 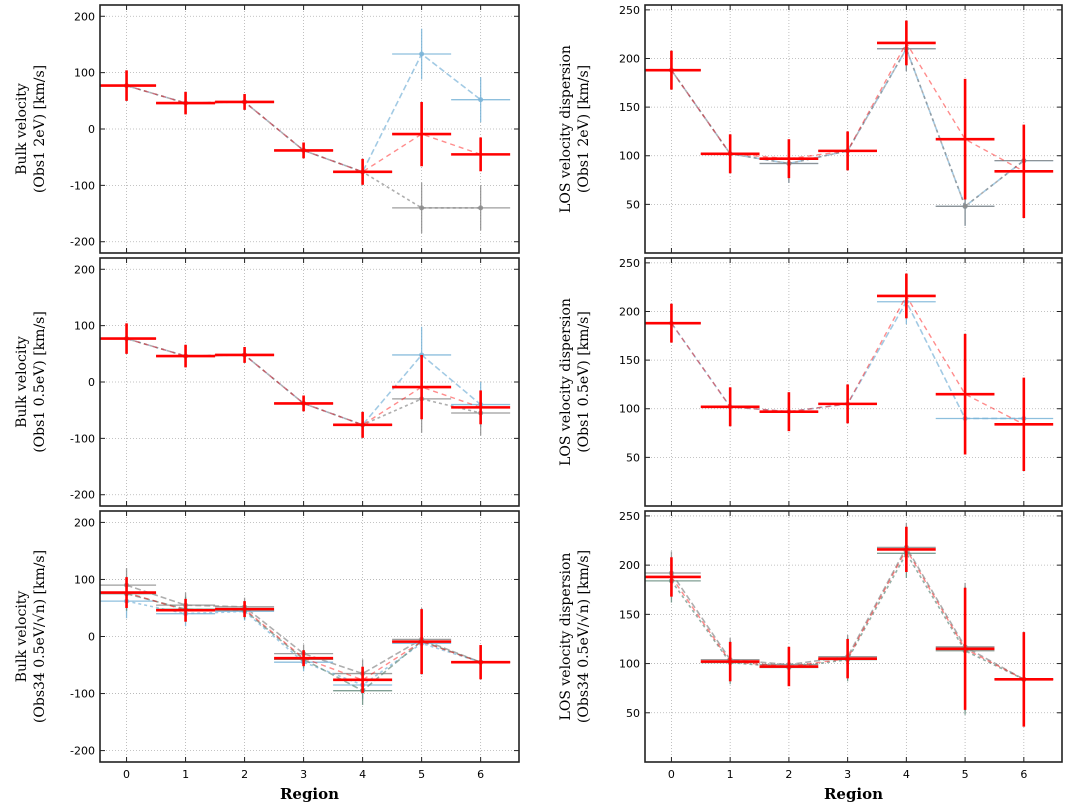 What do you see at coordinates (730, 774) in the screenshot?
I see `chart-5-xtick-label-1: 1` at bounding box center [730, 774].